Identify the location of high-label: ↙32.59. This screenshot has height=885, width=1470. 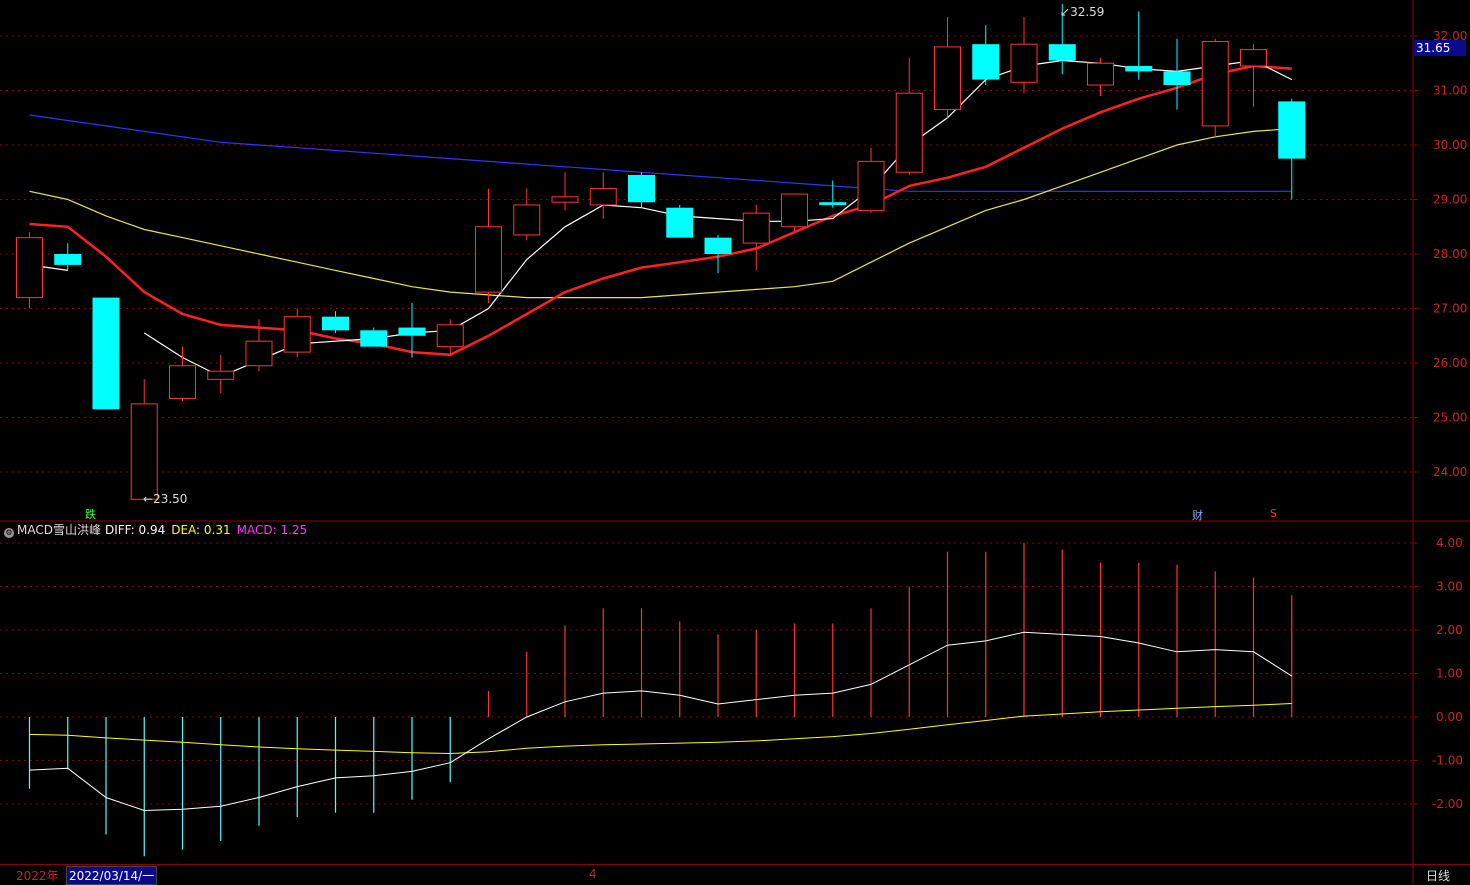
(1082, 12).